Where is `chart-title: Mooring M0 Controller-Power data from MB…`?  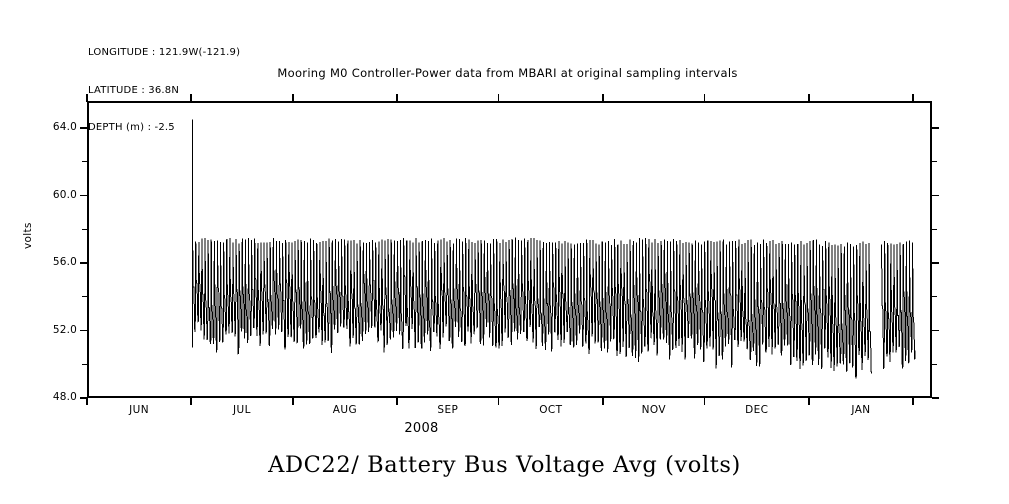 chart-title: Mooring M0 Controller-Power data from MB… is located at coordinates (504, 73).